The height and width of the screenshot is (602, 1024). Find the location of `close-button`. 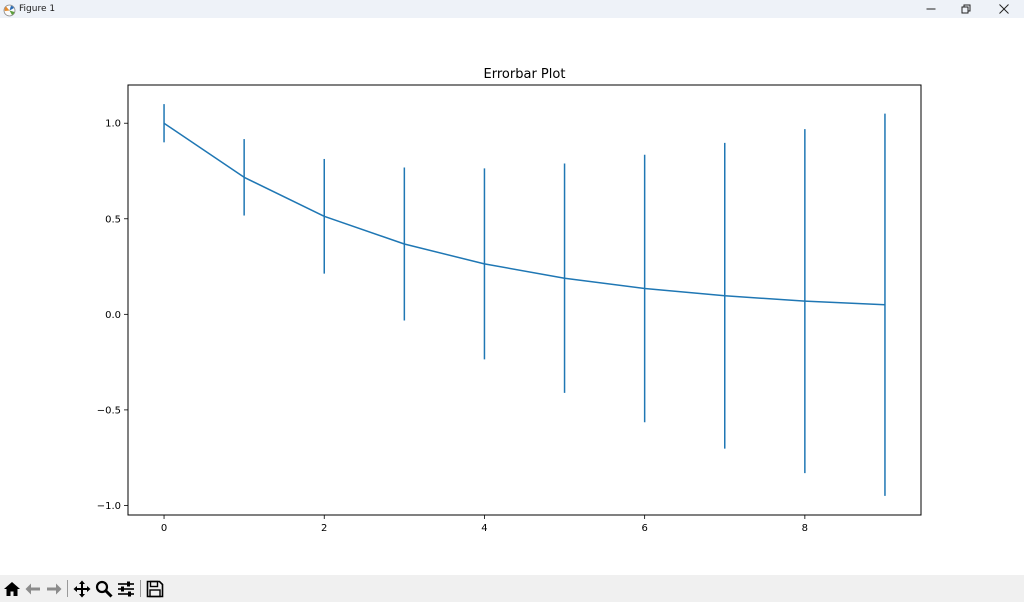

close-button is located at coordinates (1004, 9).